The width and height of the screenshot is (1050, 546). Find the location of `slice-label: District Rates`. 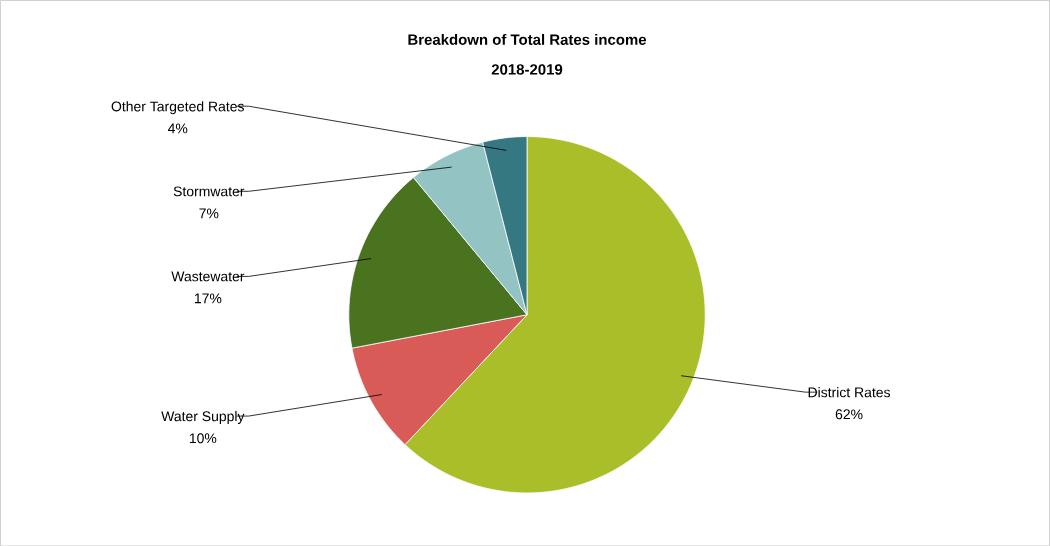

slice-label: District Rates is located at coordinates (849, 392).